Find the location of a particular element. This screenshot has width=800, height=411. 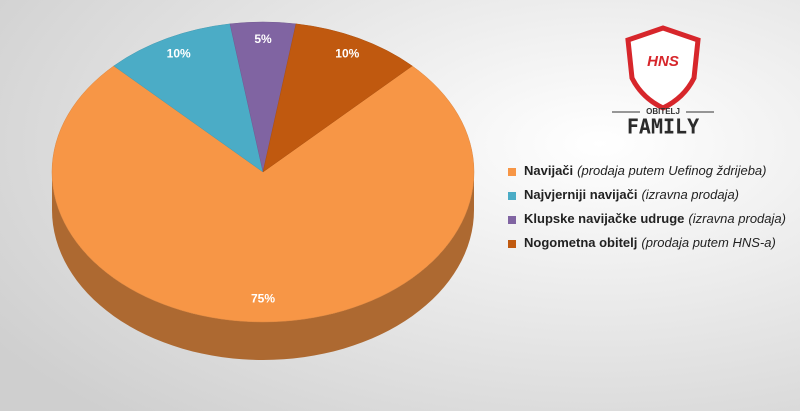

legend-entry: Nogometna obitelj (prodaja putem HNS-a) is located at coordinates (650, 242).